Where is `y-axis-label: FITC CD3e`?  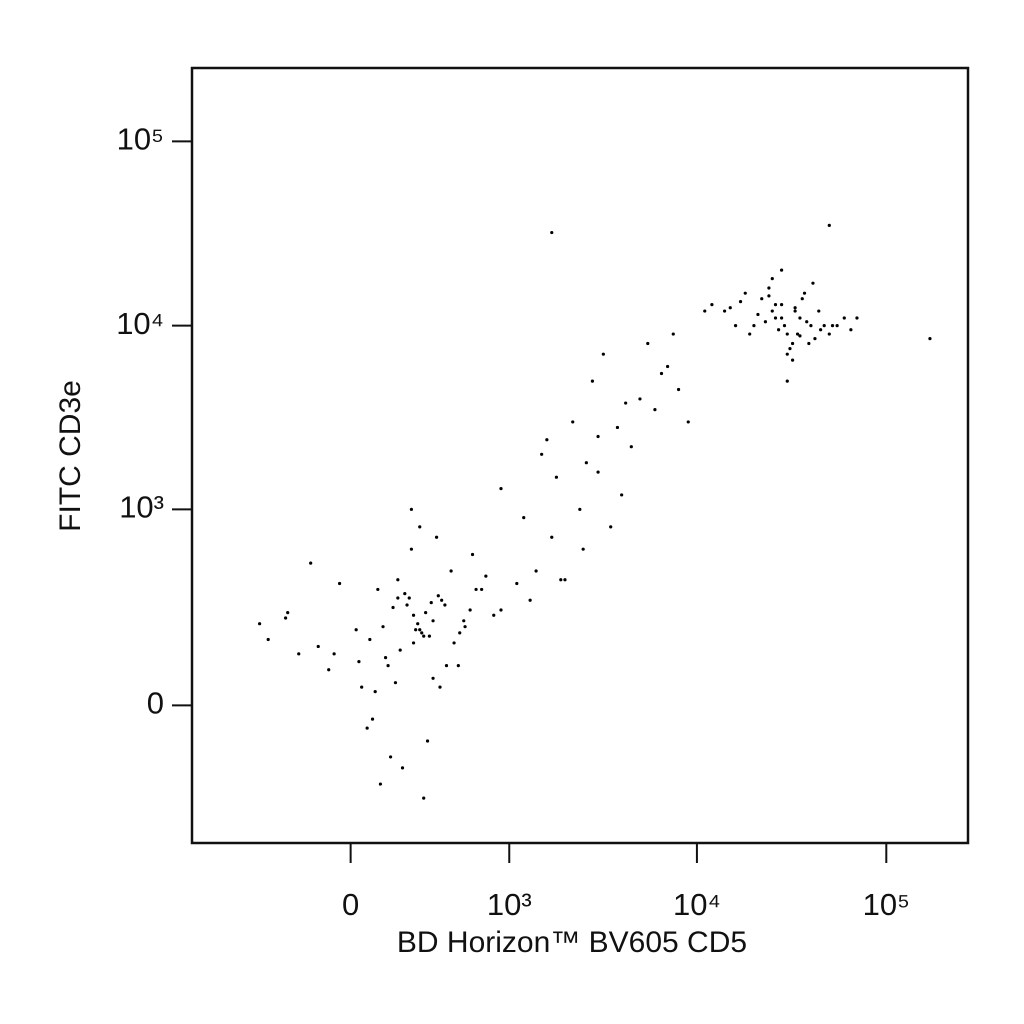
y-axis-label: FITC CD3e is located at coordinates (70, 456).